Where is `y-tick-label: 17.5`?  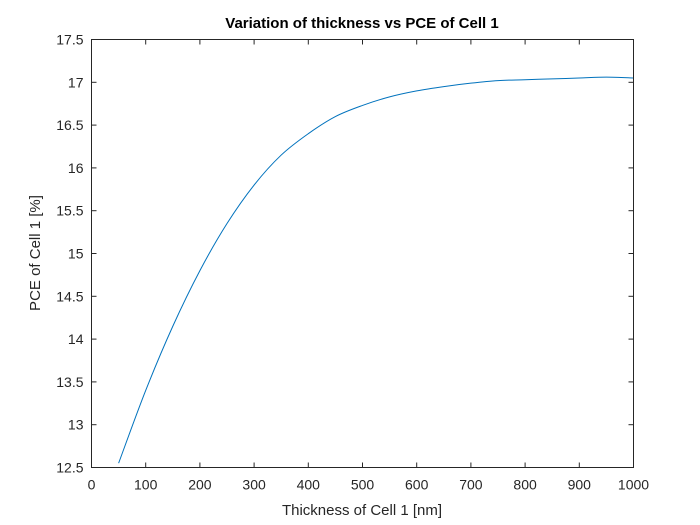 y-tick-label: 17.5 is located at coordinates (69, 40).